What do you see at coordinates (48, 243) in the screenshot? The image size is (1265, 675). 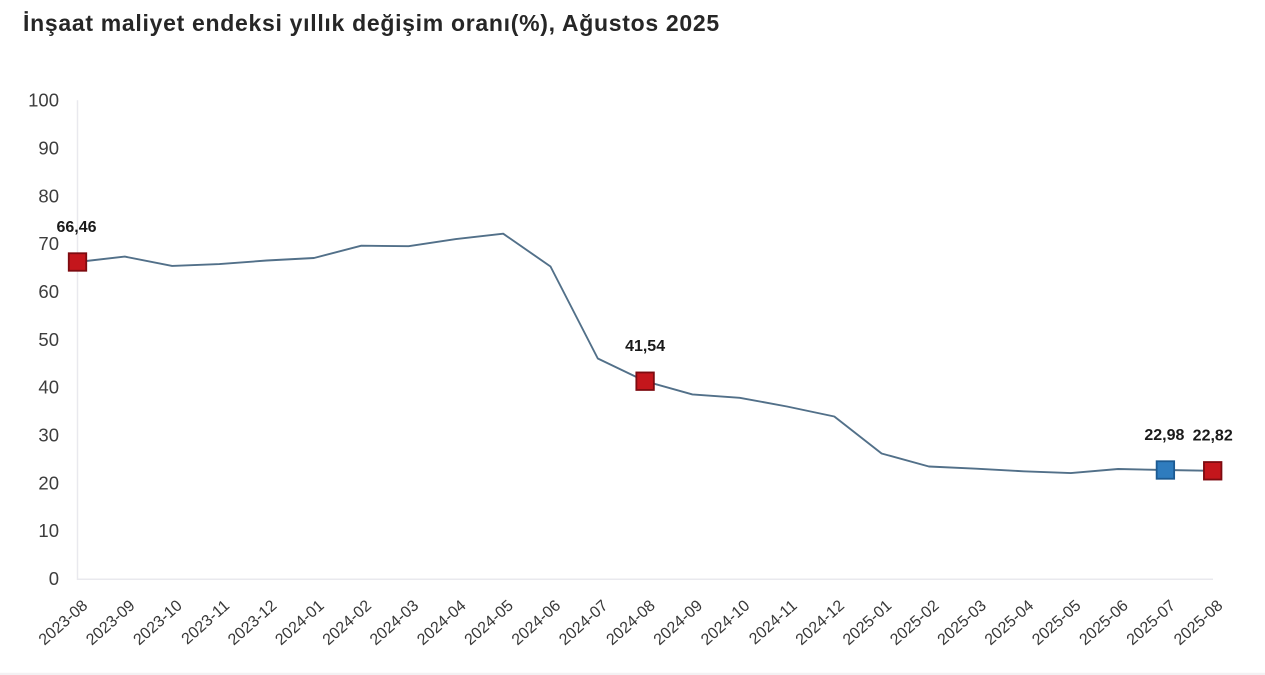 I see `svg-text: 70` at bounding box center [48, 243].